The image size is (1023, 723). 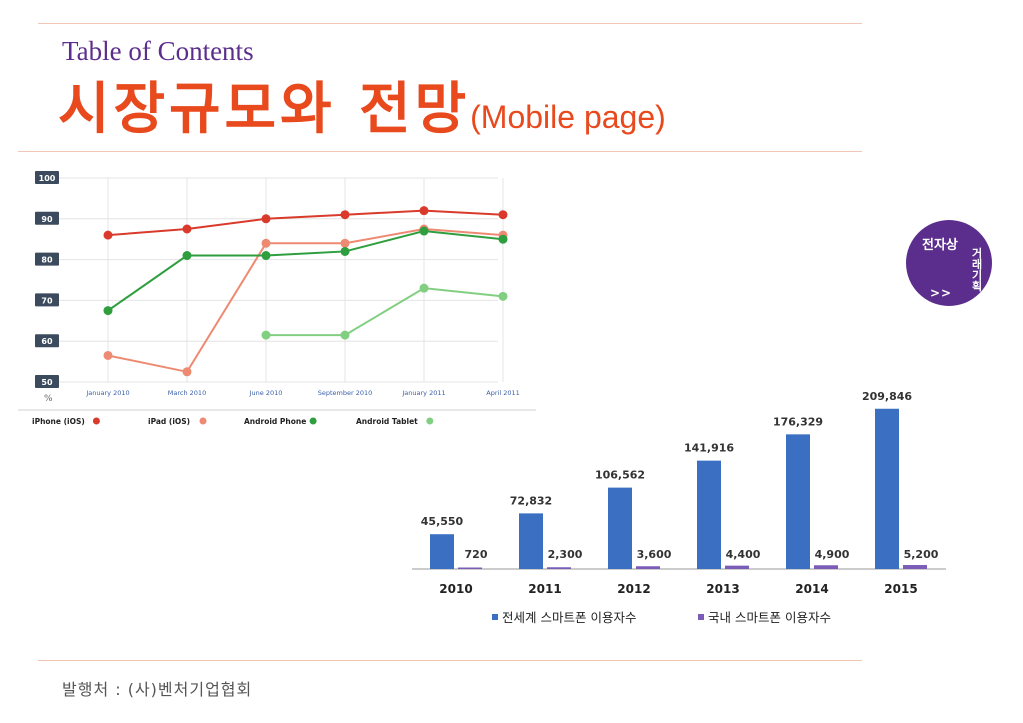 I want to click on bar-value-label: 3,600, so click(x=654, y=554).